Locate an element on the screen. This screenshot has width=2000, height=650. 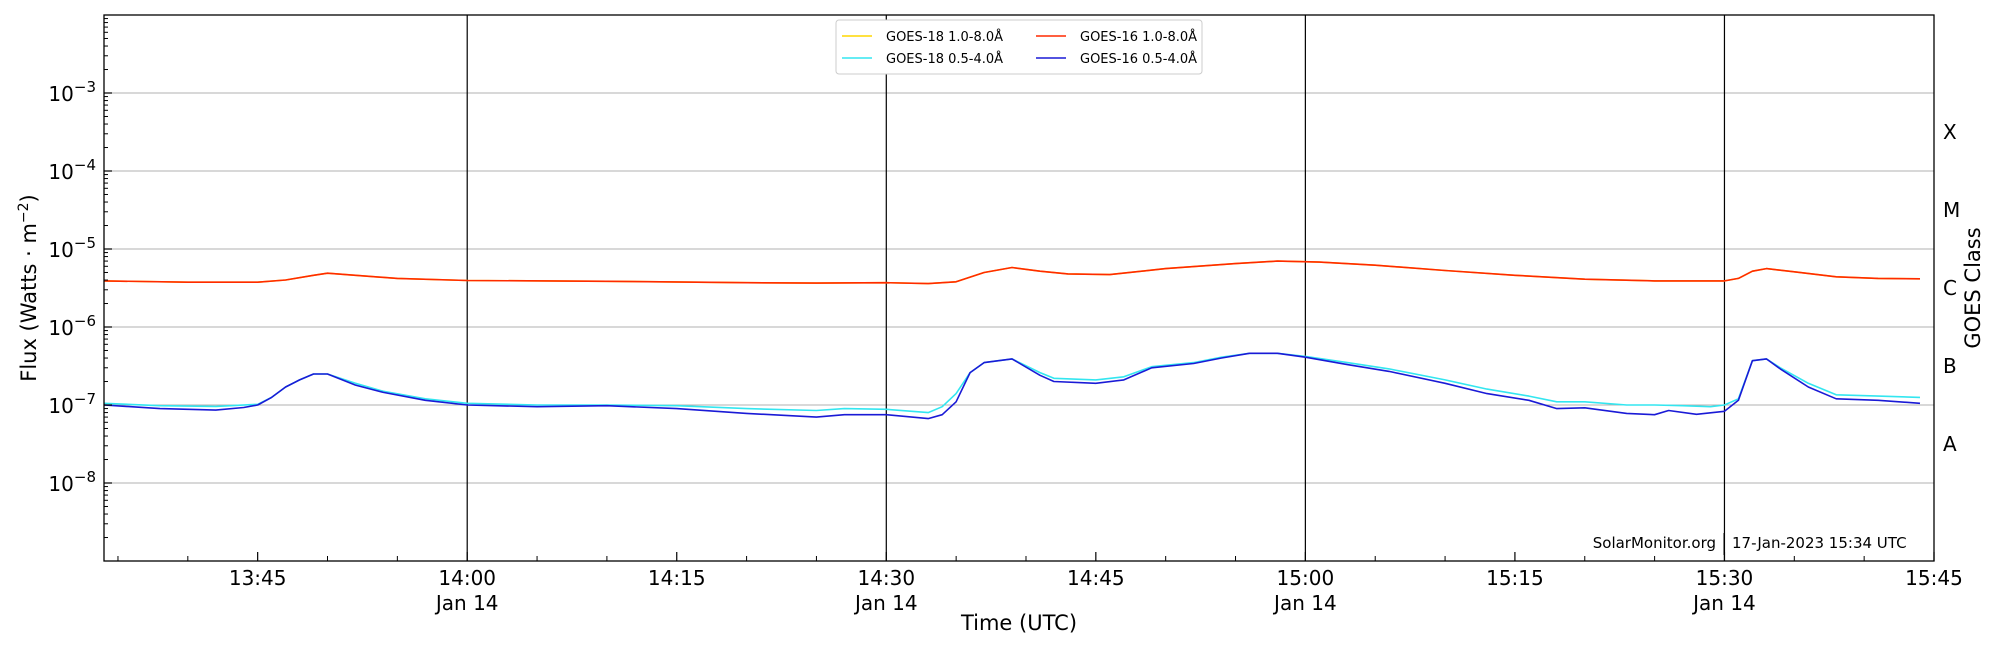
x-tick-date-3: Jan 14 is located at coordinates (885, 603).